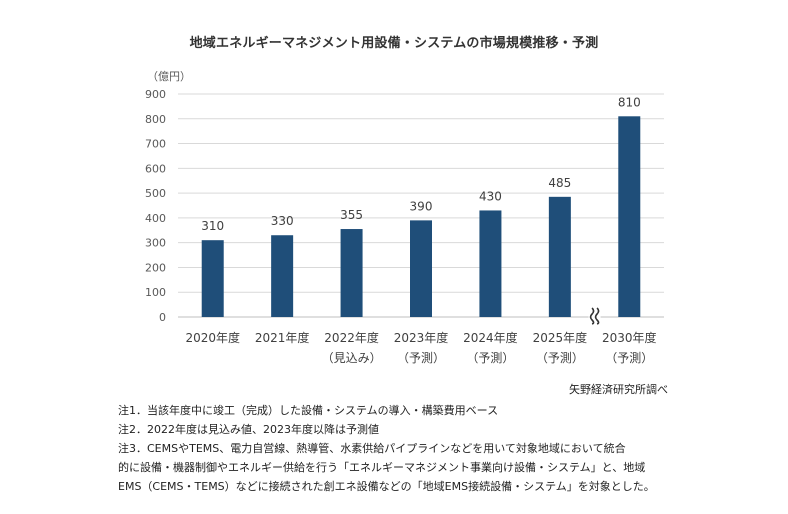  I want to click on bar-value-label: 810, so click(629, 102).